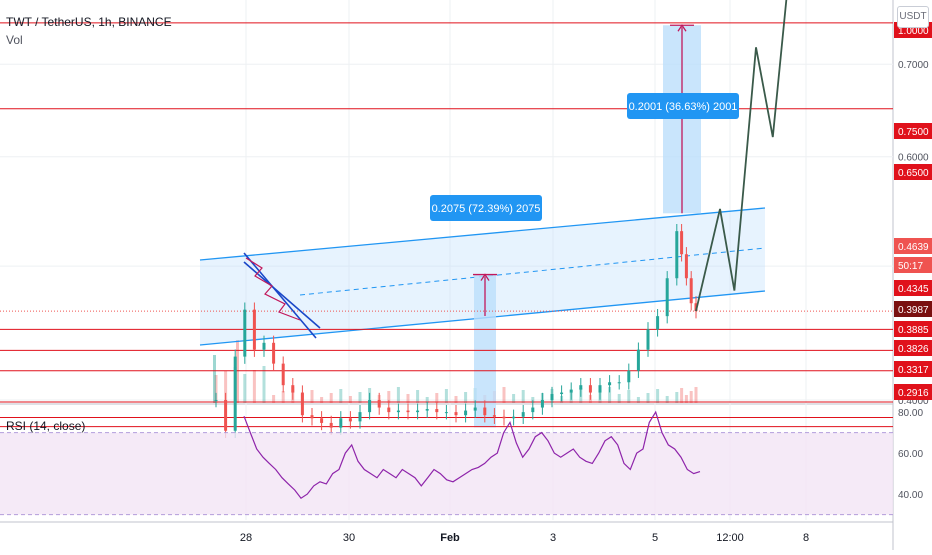  I want to click on time-tick-label: 12:00, so click(730, 538).